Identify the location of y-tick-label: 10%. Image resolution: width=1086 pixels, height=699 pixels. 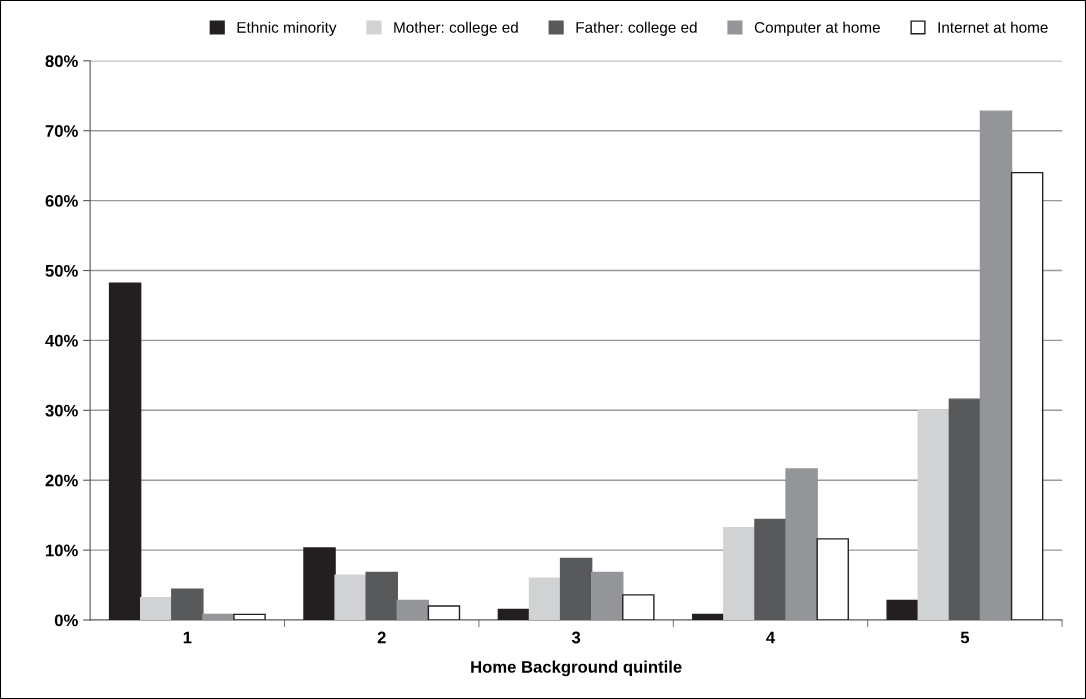
(62, 550).